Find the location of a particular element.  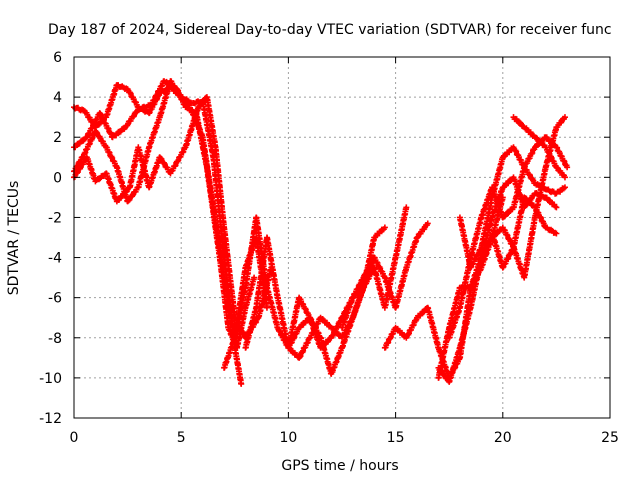

y-tick-label: 2 is located at coordinates (57, 138).